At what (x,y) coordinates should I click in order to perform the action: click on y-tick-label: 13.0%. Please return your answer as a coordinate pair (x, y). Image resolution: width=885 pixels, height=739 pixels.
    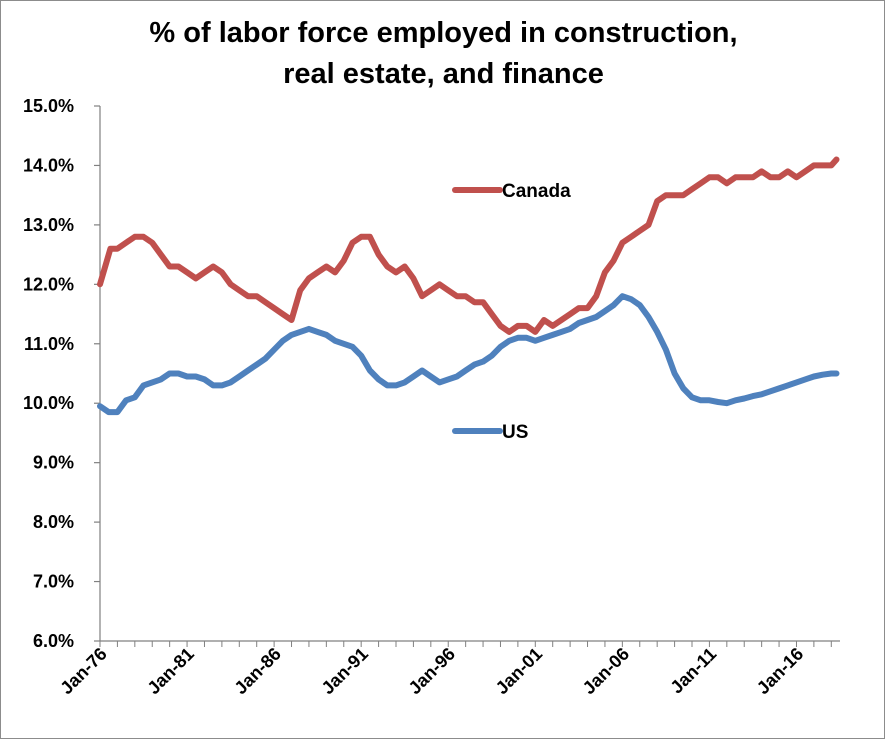
    Looking at the image, I should click on (48, 225).